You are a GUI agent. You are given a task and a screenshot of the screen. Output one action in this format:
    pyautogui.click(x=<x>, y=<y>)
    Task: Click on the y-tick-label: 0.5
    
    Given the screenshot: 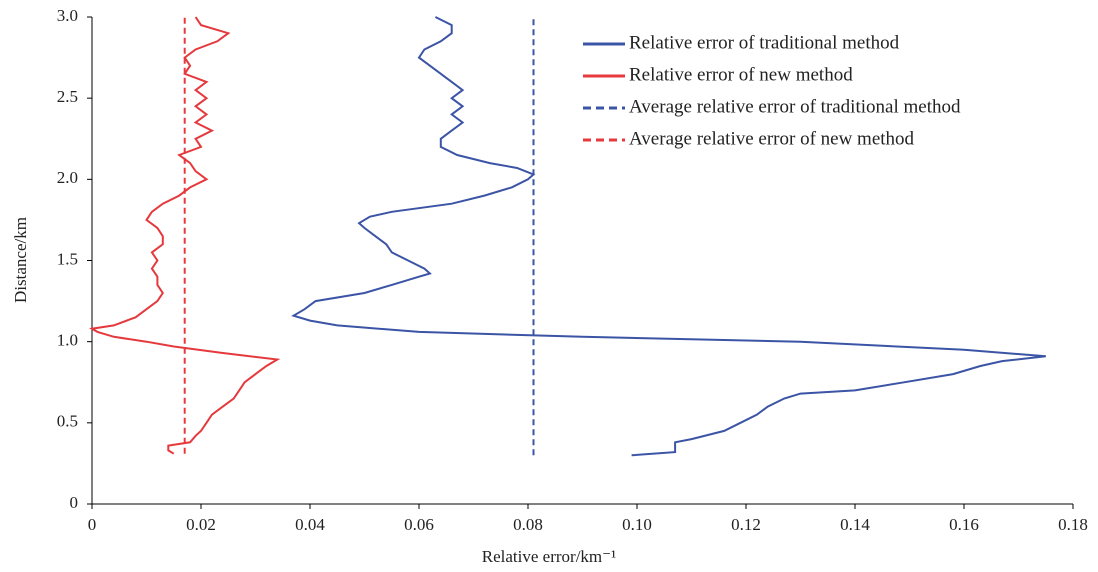 What is the action you would take?
    pyautogui.click(x=67, y=421)
    